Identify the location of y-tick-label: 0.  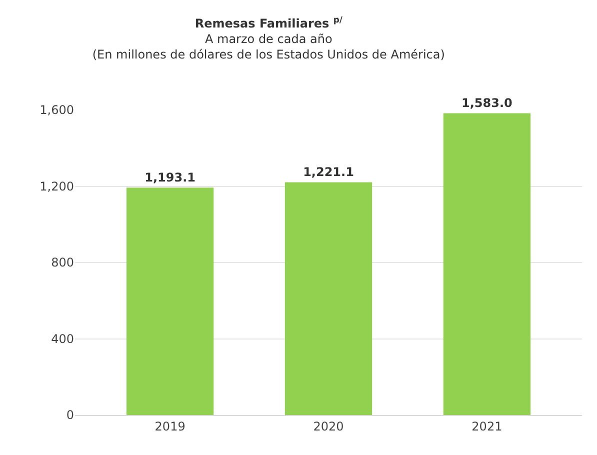
(70, 415).